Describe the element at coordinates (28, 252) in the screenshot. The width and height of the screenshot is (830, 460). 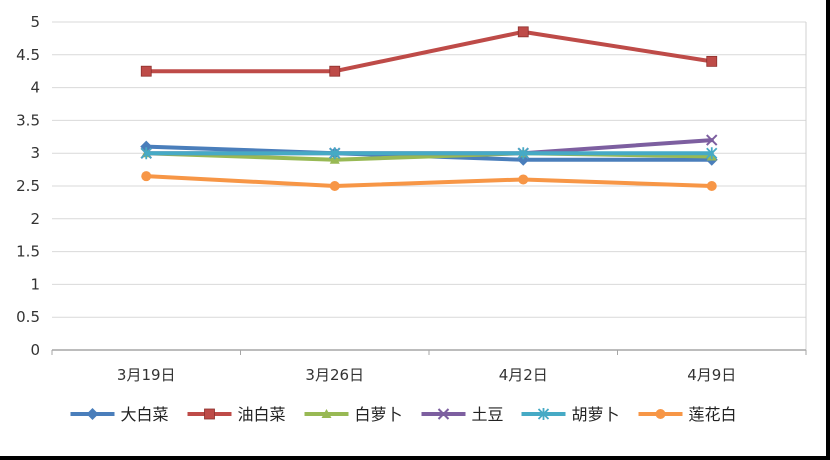
I see `y-tick-label: 1.5` at that location.